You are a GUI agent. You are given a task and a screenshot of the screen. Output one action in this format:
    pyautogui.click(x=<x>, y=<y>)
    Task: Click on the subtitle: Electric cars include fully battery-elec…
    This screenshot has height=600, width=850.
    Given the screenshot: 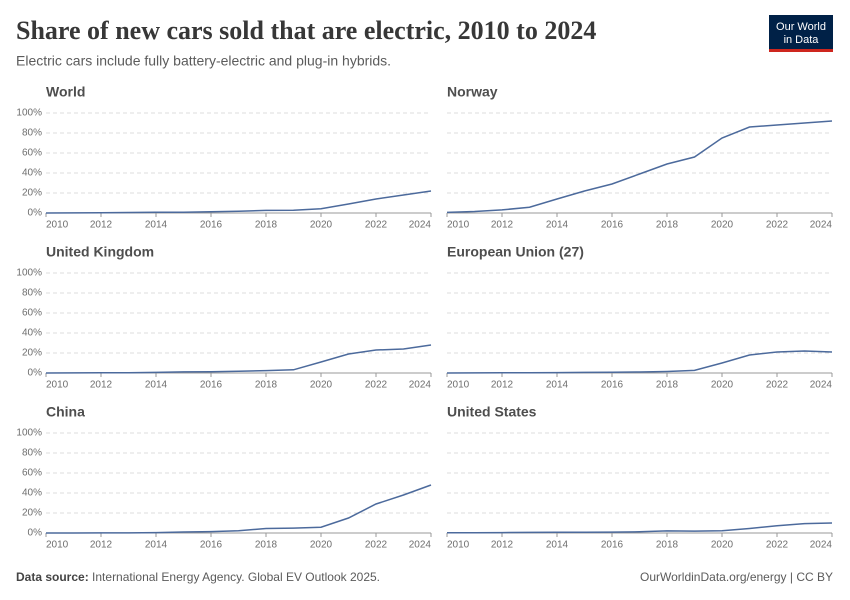 What is the action you would take?
    pyautogui.click(x=203, y=61)
    